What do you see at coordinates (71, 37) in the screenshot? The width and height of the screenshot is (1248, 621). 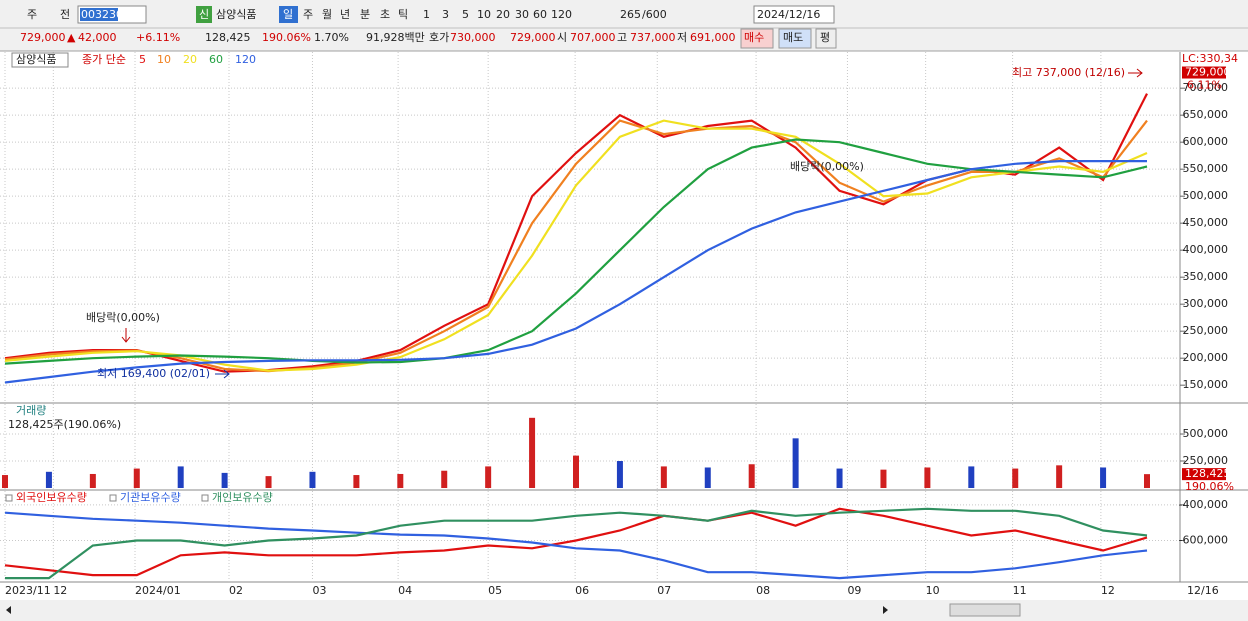 I see `toolbar-item: ▲` at bounding box center [71, 37].